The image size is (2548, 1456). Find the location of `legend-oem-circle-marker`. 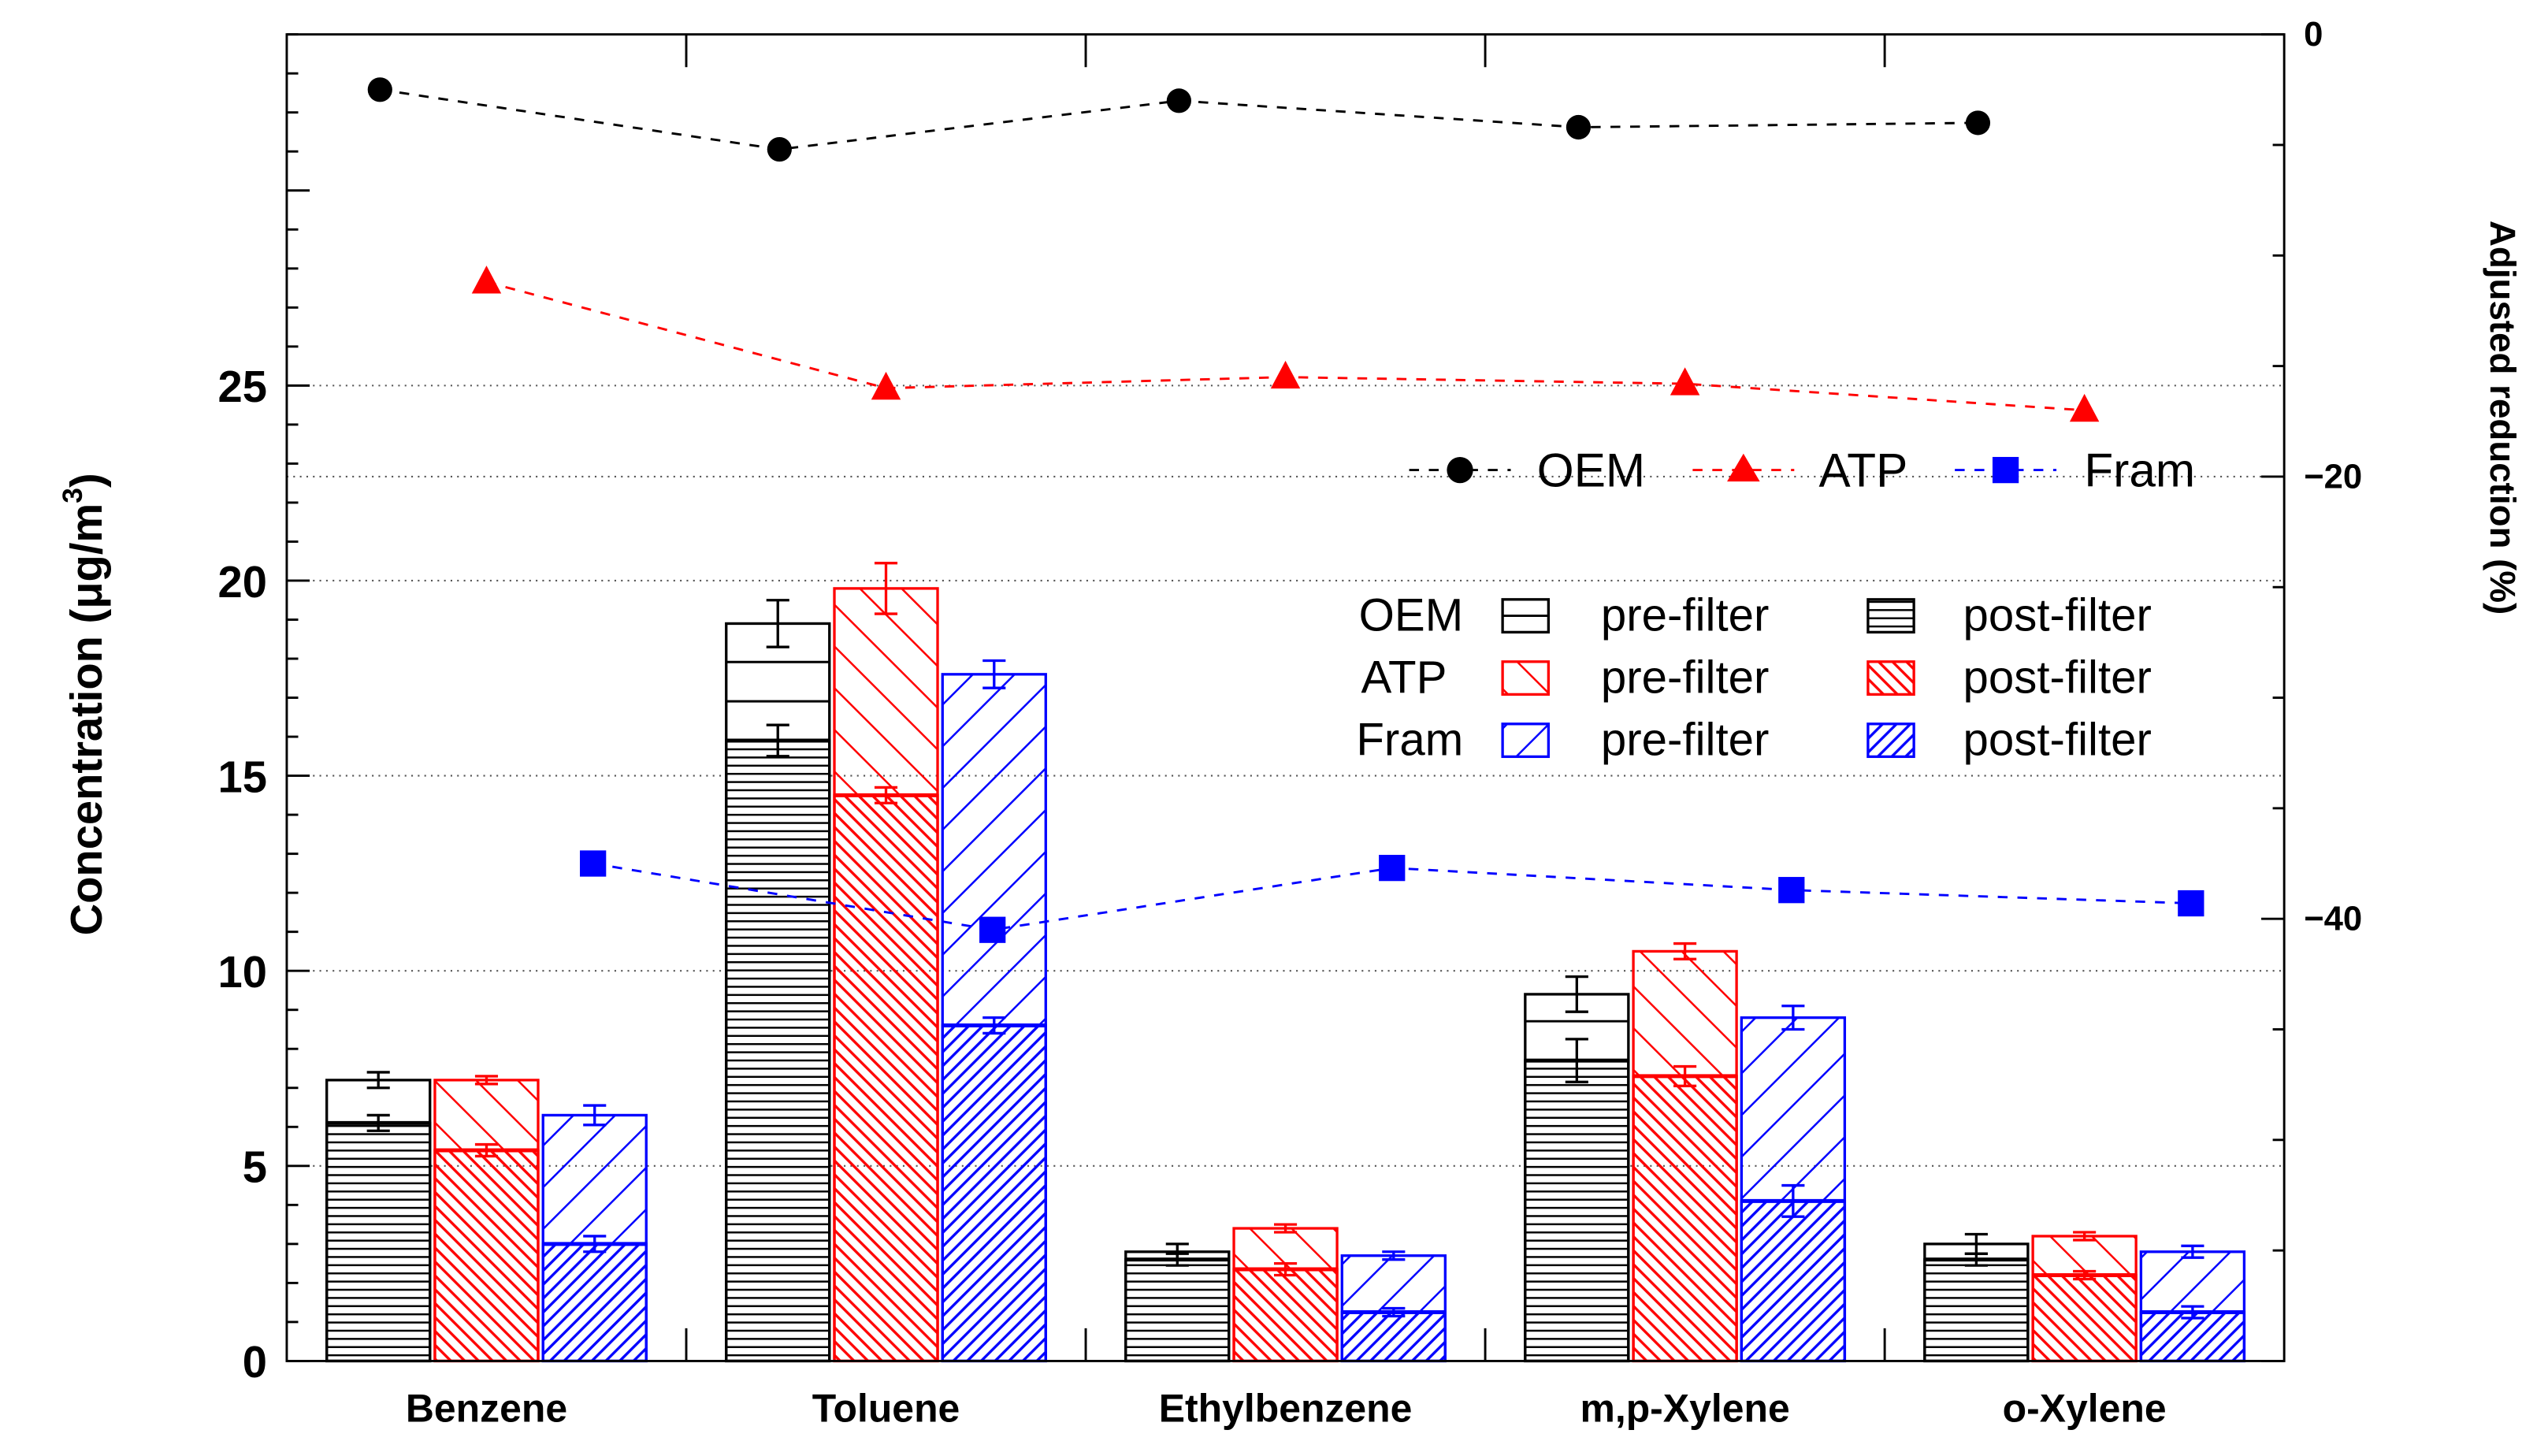

legend-oem-circle-marker is located at coordinates (1460, 470).